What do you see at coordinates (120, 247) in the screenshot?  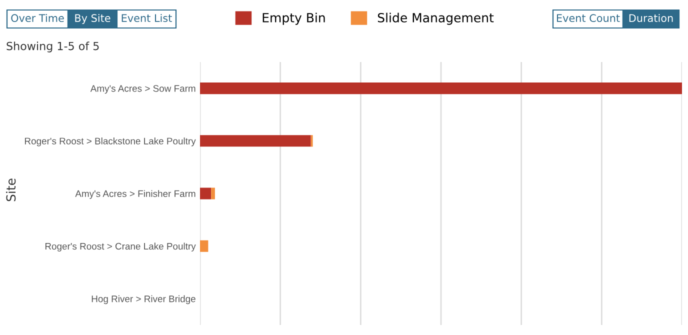 I see `y-tick-label: Roger's Roost > Crane Lake Poultry` at bounding box center [120, 247].